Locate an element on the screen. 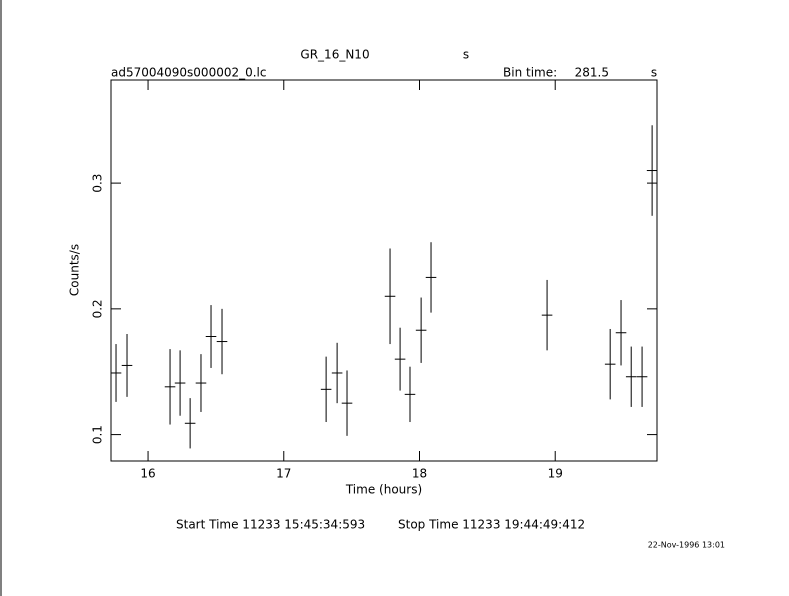 This screenshot has width=789, height=596. x-tick-label: 18 is located at coordinates (419, 474).